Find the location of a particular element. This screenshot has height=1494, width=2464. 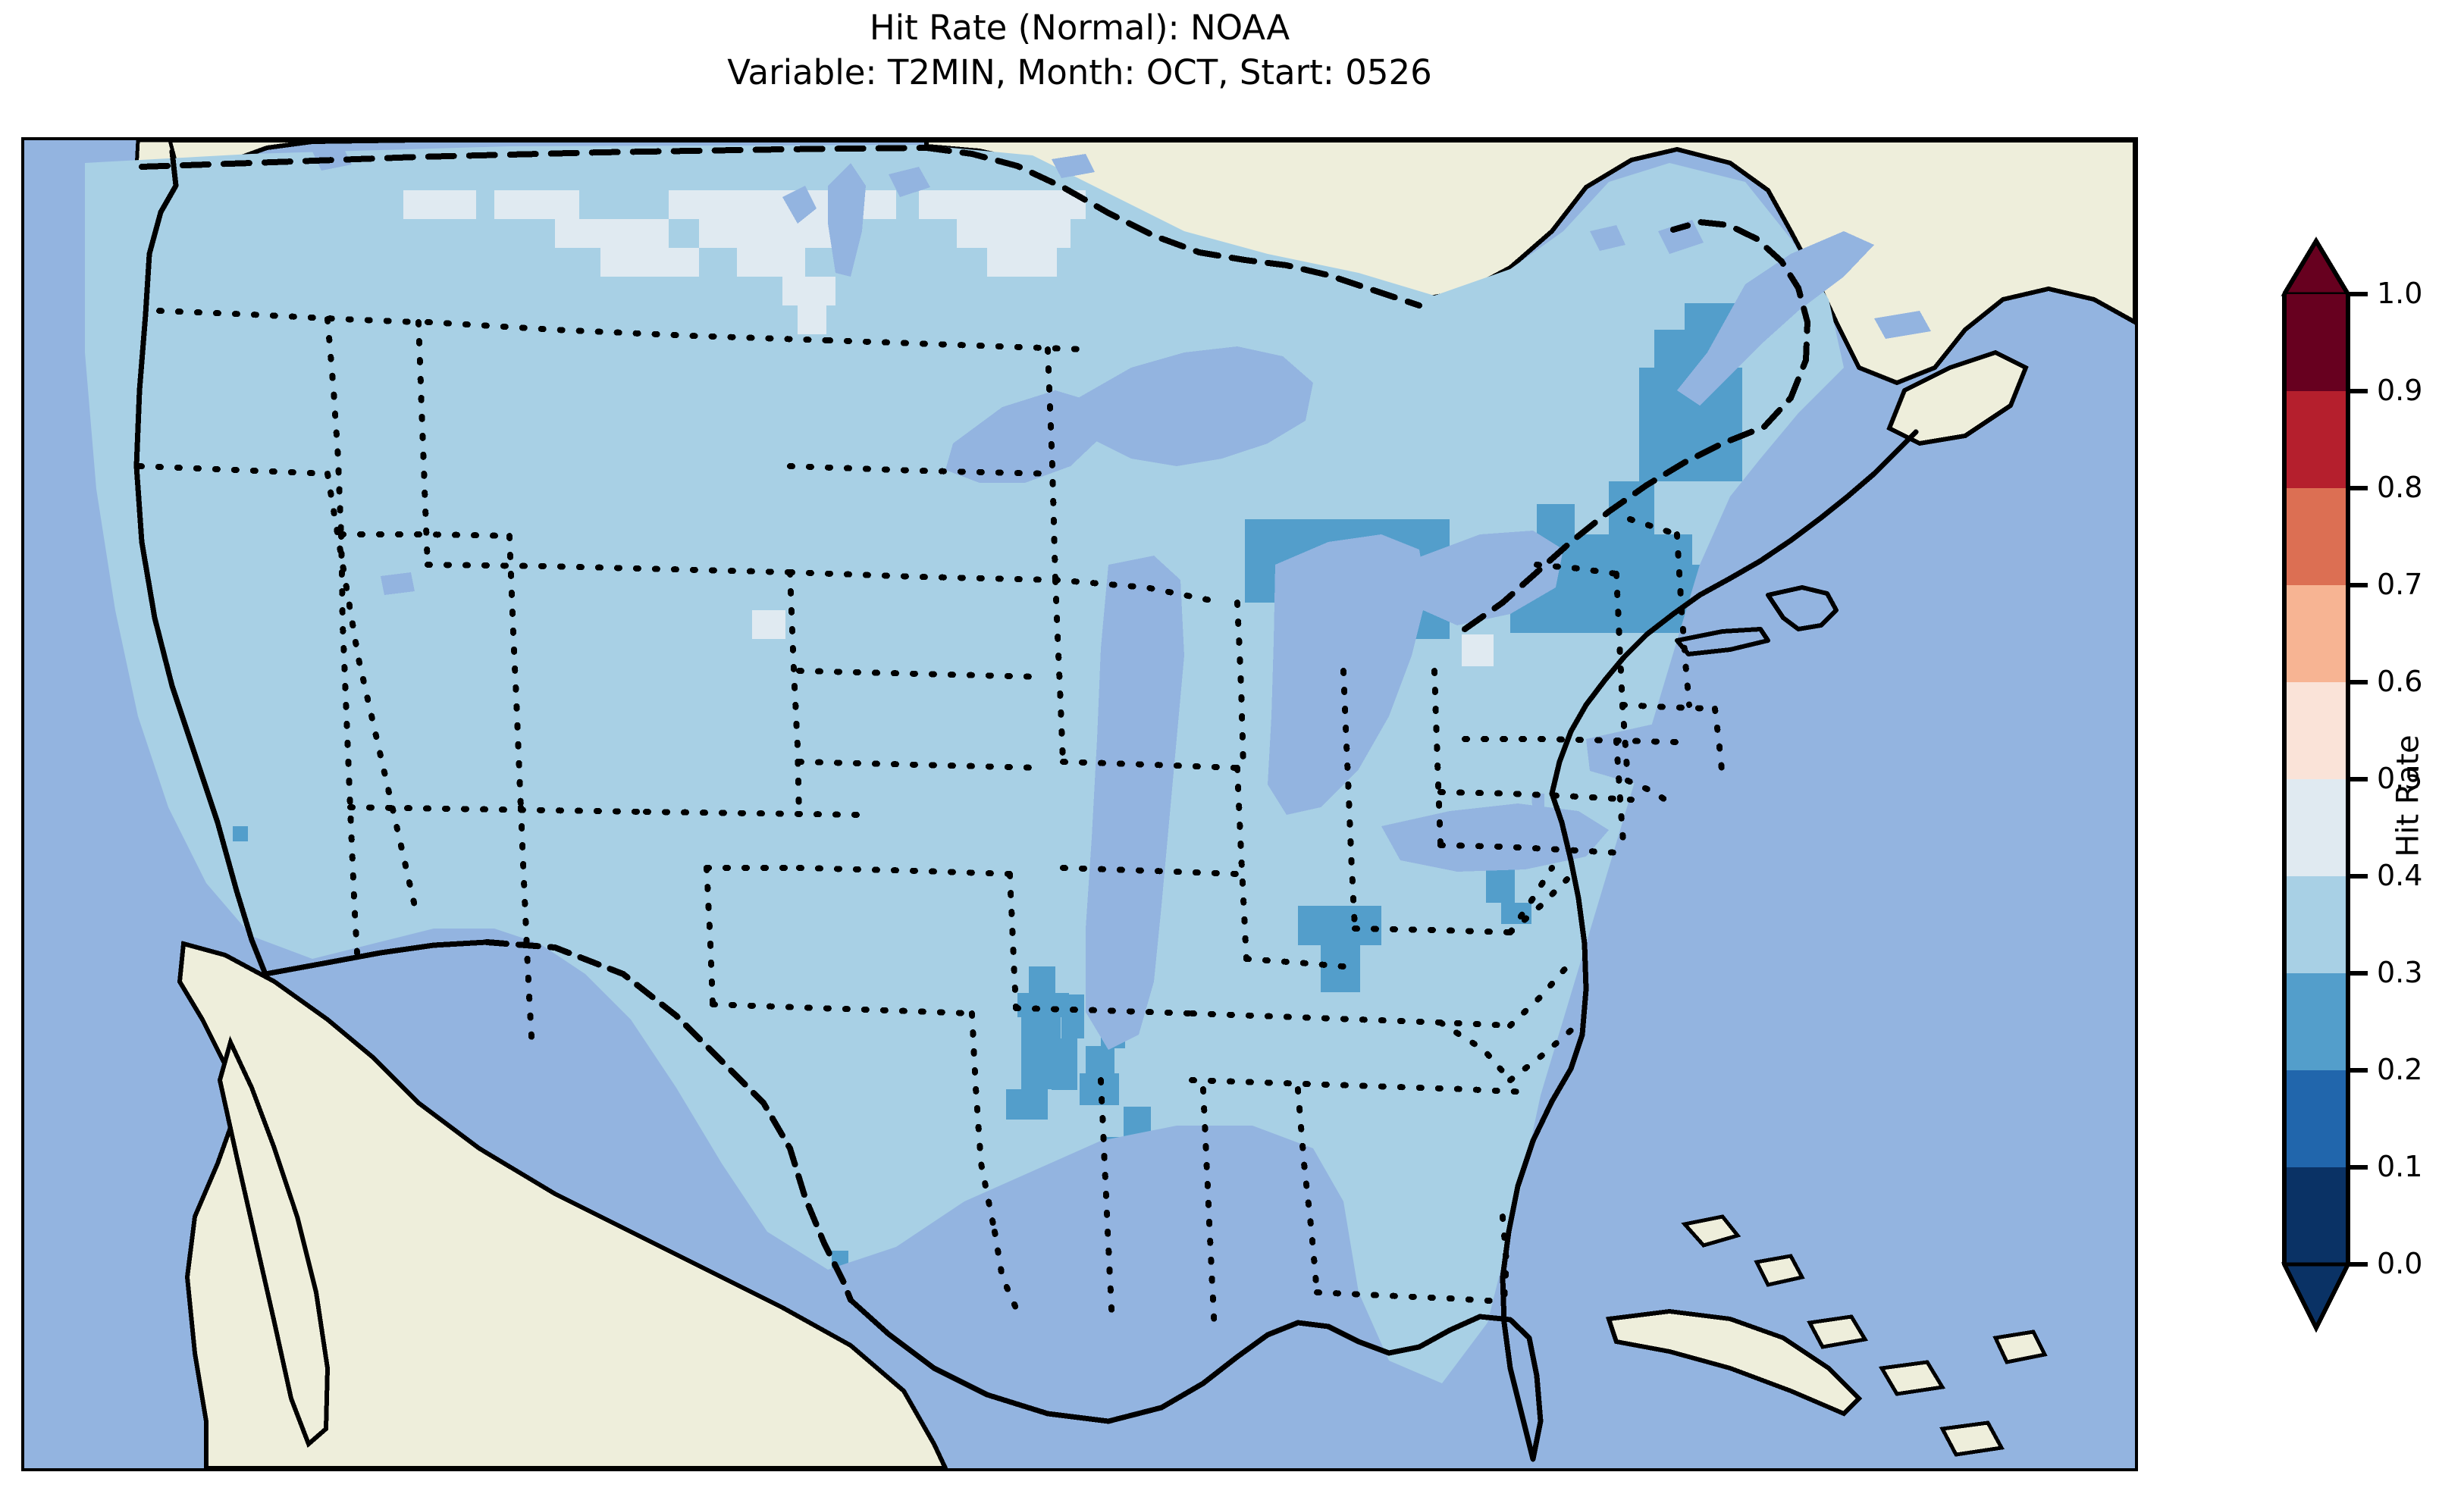

chesapeake-bay is located at coordinates (1538, 819).